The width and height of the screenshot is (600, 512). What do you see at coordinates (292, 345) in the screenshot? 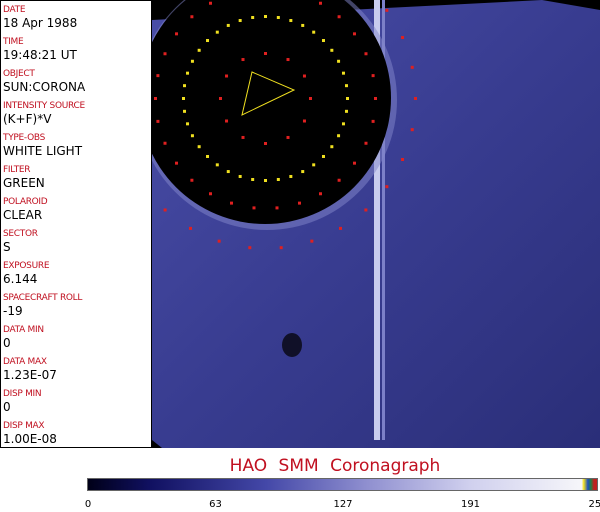
I see `dark-spot` at bounding box center [292, 345].